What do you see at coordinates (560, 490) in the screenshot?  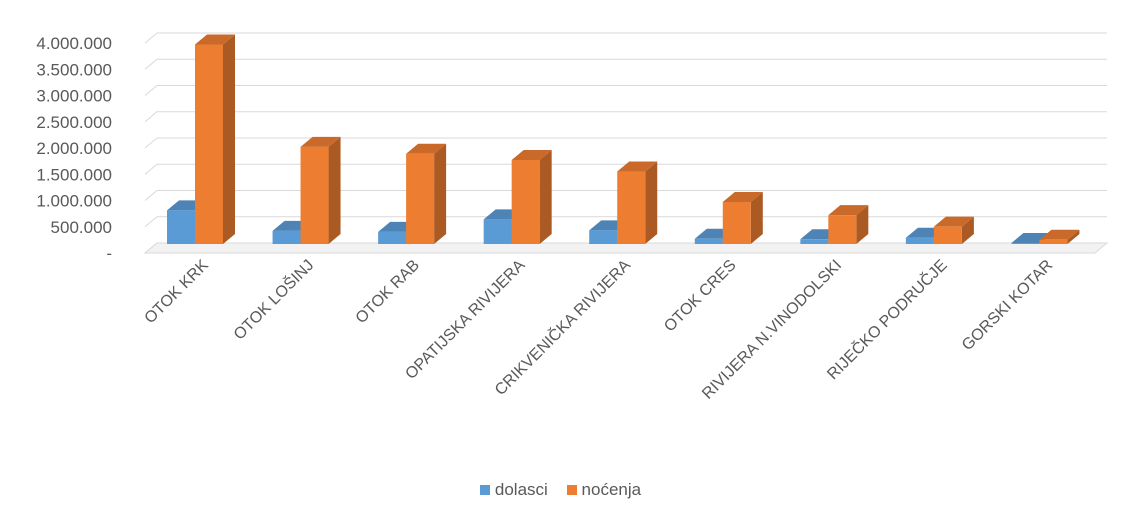 I see `legend: dolasci noćenja` at bounding box center [560, 490].